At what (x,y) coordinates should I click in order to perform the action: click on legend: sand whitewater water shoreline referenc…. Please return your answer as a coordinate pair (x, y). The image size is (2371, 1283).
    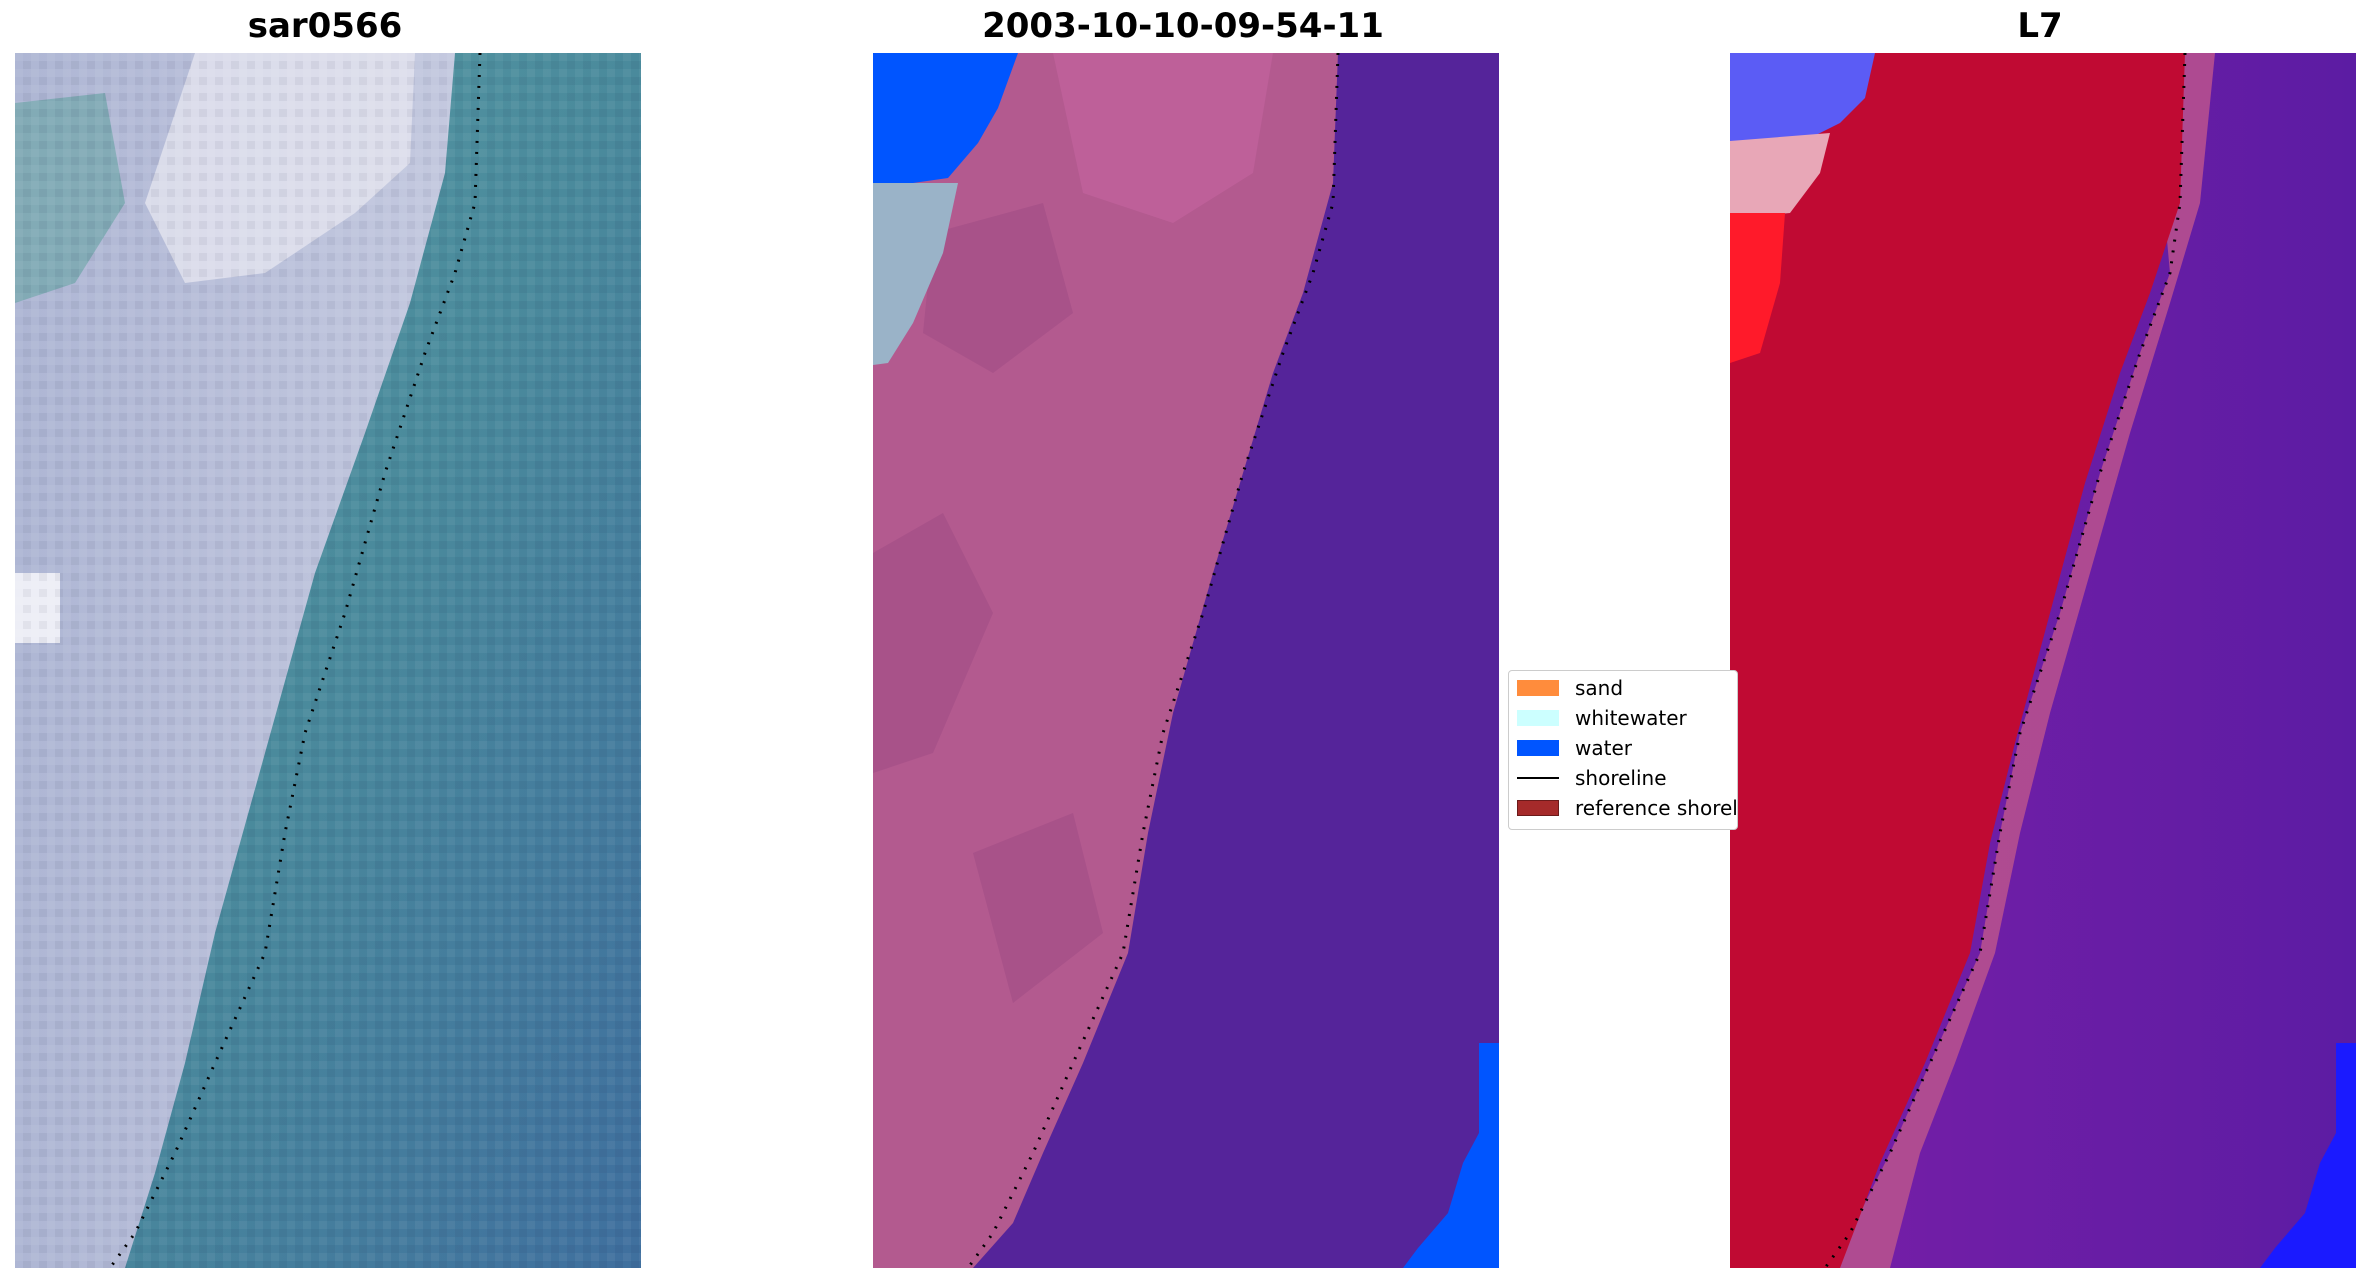
    Looking at the image, I should click on (1623, 750).